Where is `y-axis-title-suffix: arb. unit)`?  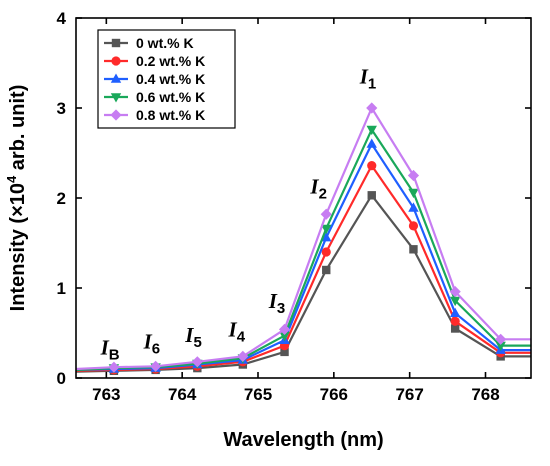 y-axis-title-suffix: arb. unit) is located at coordinates (18, 130).